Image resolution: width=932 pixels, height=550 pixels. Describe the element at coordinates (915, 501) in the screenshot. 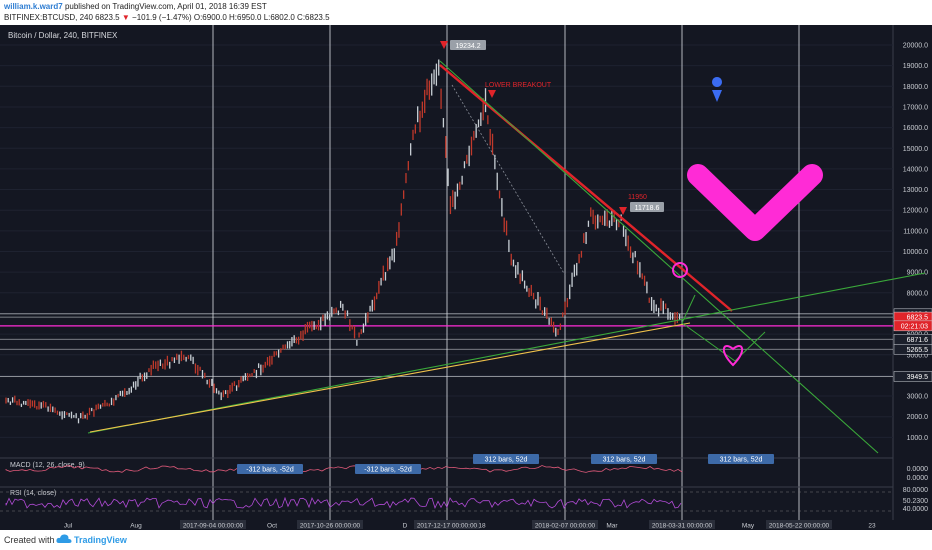

I see `rsi-tick-label: 50.2300` at that location.